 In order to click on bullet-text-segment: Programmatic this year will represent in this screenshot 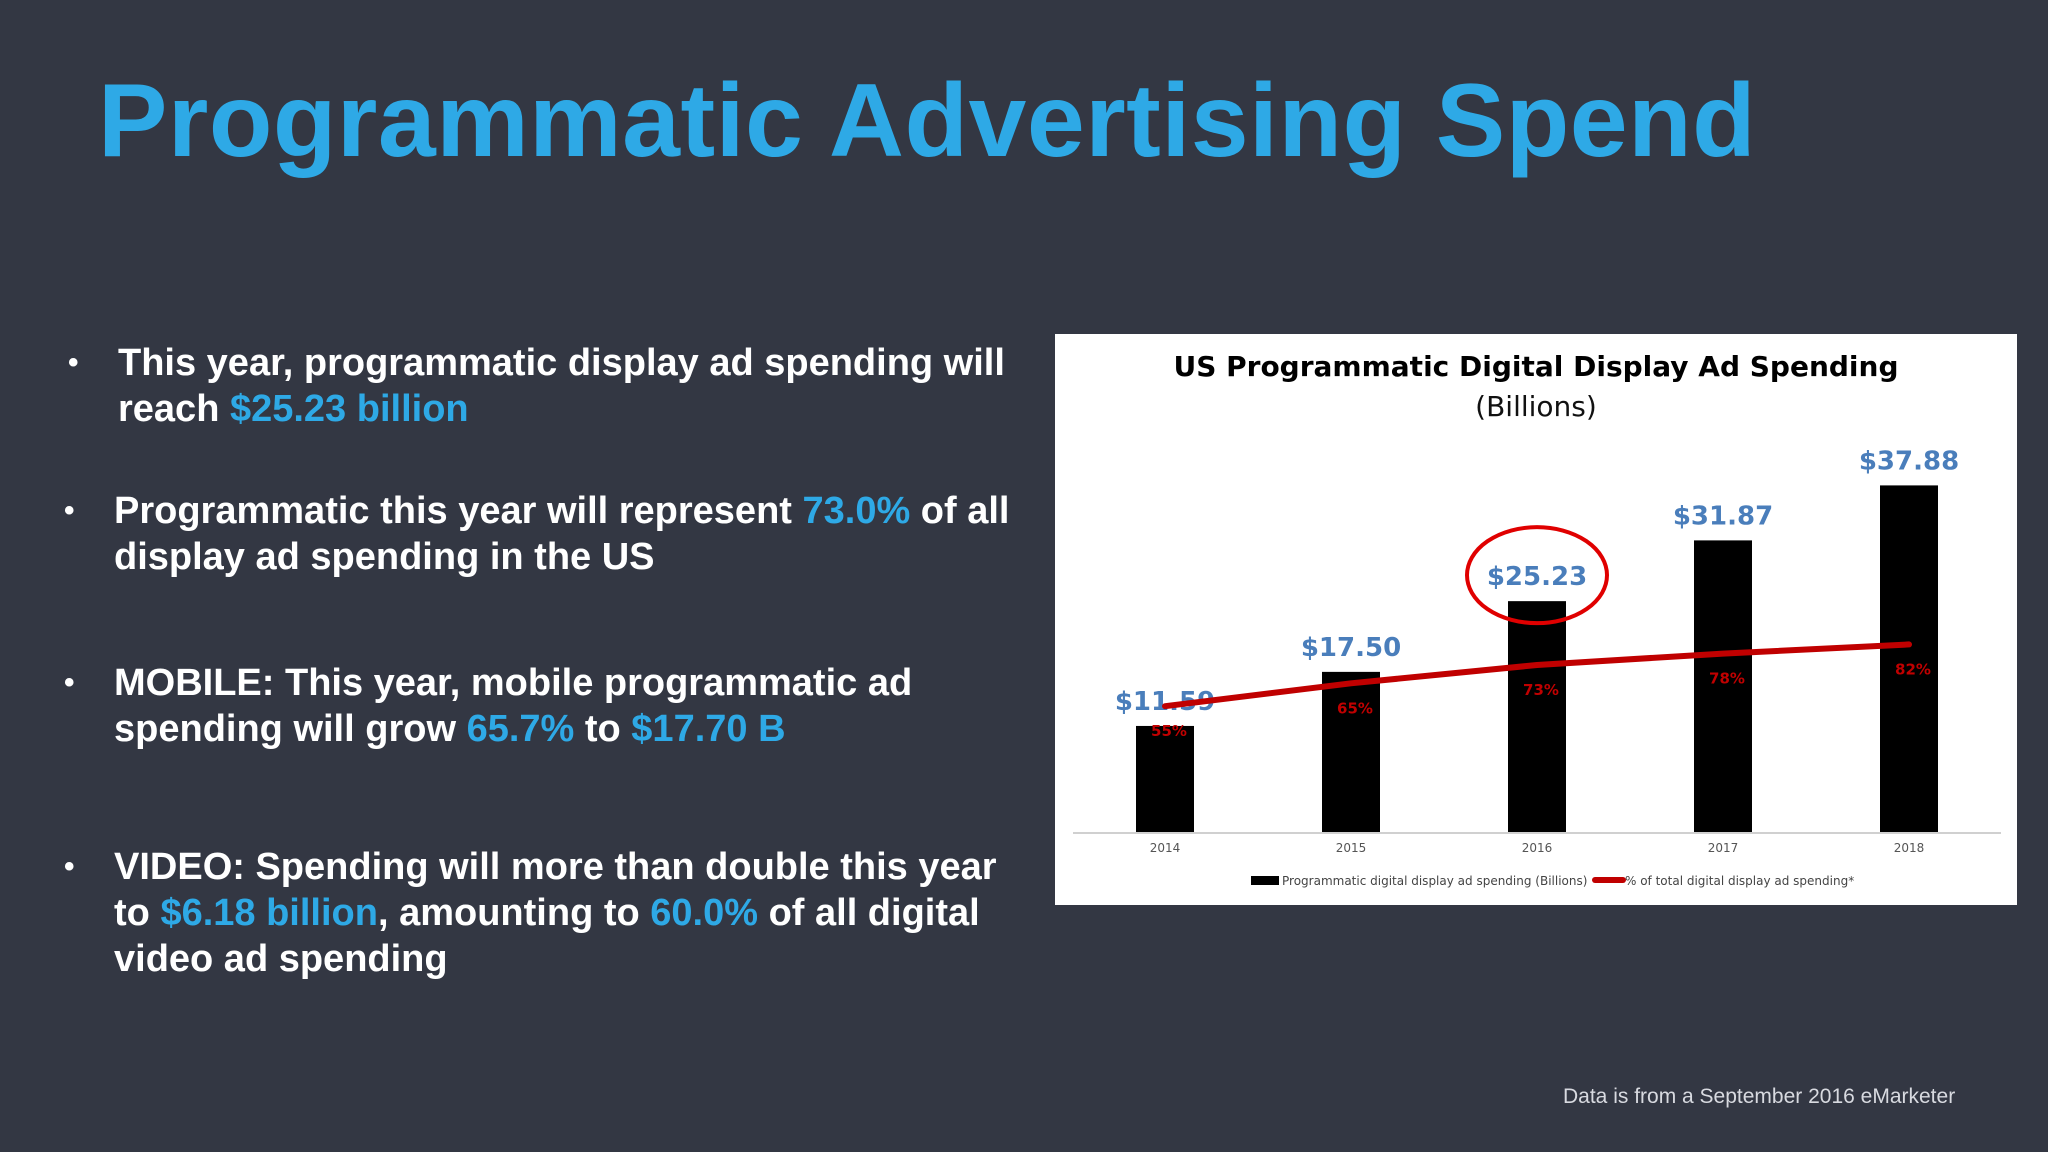, I will do `click(458, 511)`.